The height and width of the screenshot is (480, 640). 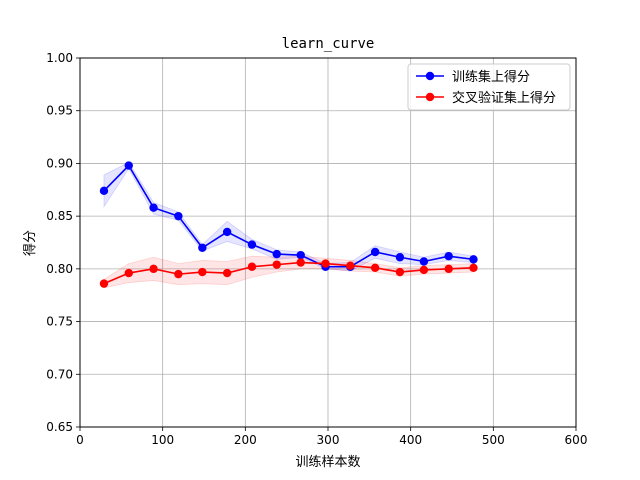 I want to click on y-tick-label: 1.00, so click(x=59, y=58).